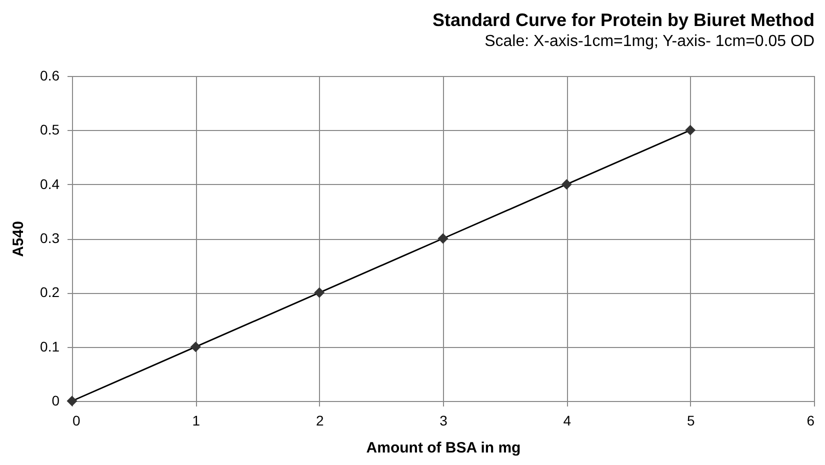  I want to click on x-tick-label: 6, so click(810, 420).